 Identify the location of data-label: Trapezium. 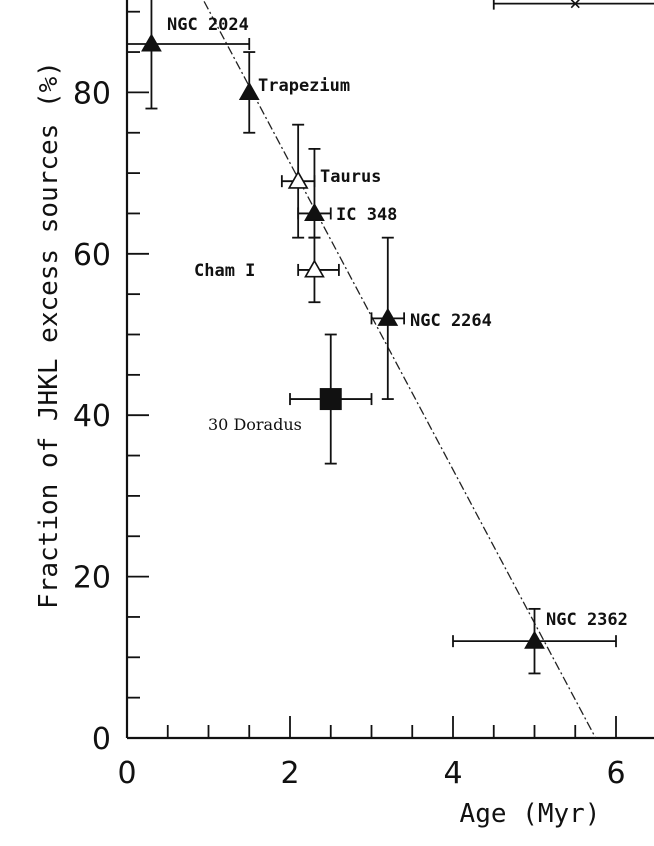
(304, 86).